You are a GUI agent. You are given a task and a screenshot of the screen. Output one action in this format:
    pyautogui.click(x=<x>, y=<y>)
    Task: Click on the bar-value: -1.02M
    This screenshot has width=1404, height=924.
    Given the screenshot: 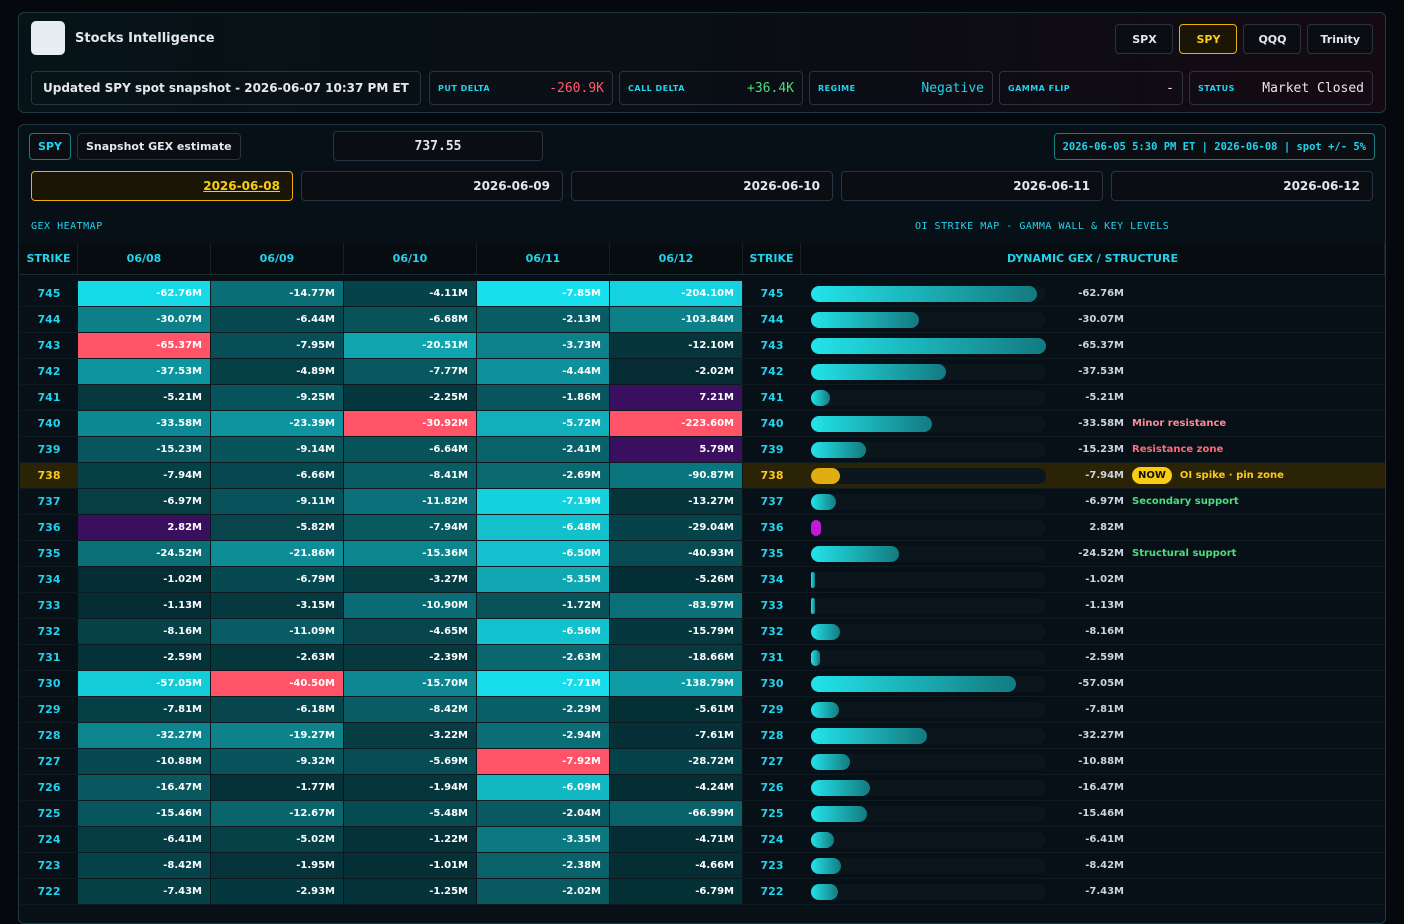 What is the action you would take?
    pyautogui.click(x=1104, y=579)
    